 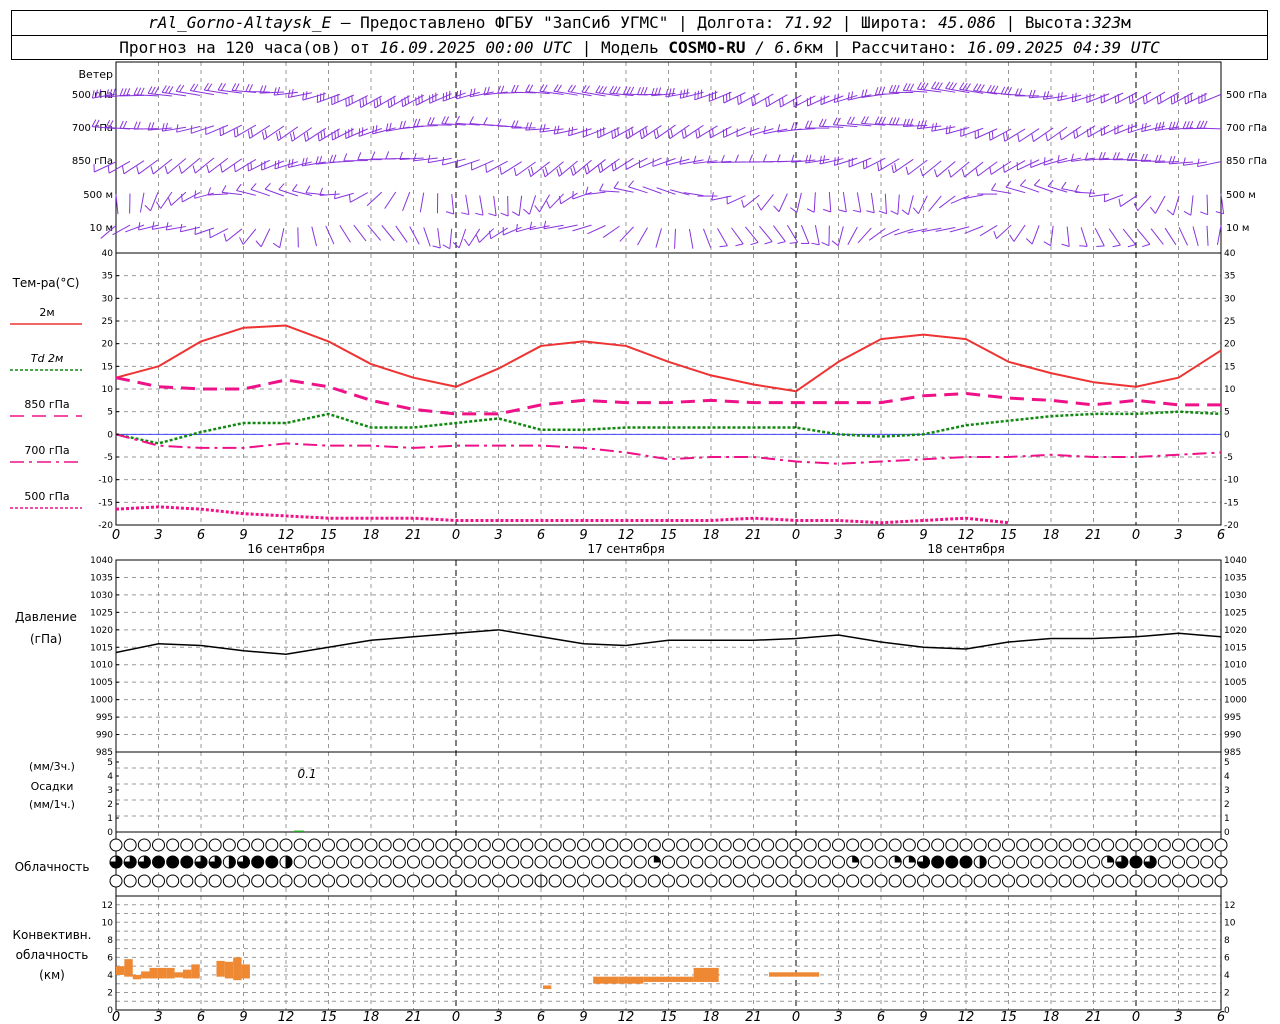 I want to click on hour-label-top: 3, so click(x=498, y=535).